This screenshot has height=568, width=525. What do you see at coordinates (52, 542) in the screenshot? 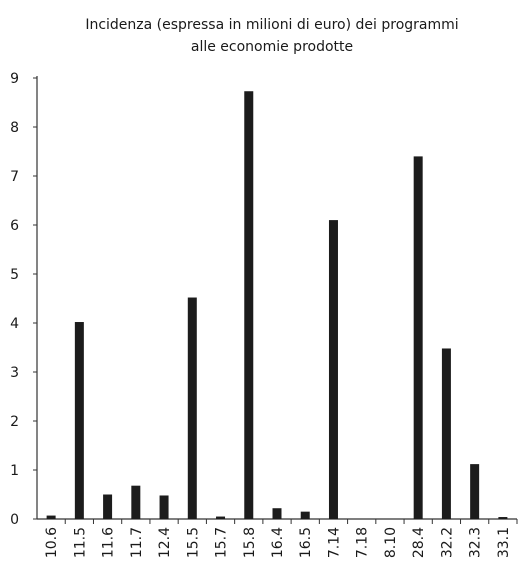
I see `x-tick-label: 10.6` at bounding box center [52, 542].